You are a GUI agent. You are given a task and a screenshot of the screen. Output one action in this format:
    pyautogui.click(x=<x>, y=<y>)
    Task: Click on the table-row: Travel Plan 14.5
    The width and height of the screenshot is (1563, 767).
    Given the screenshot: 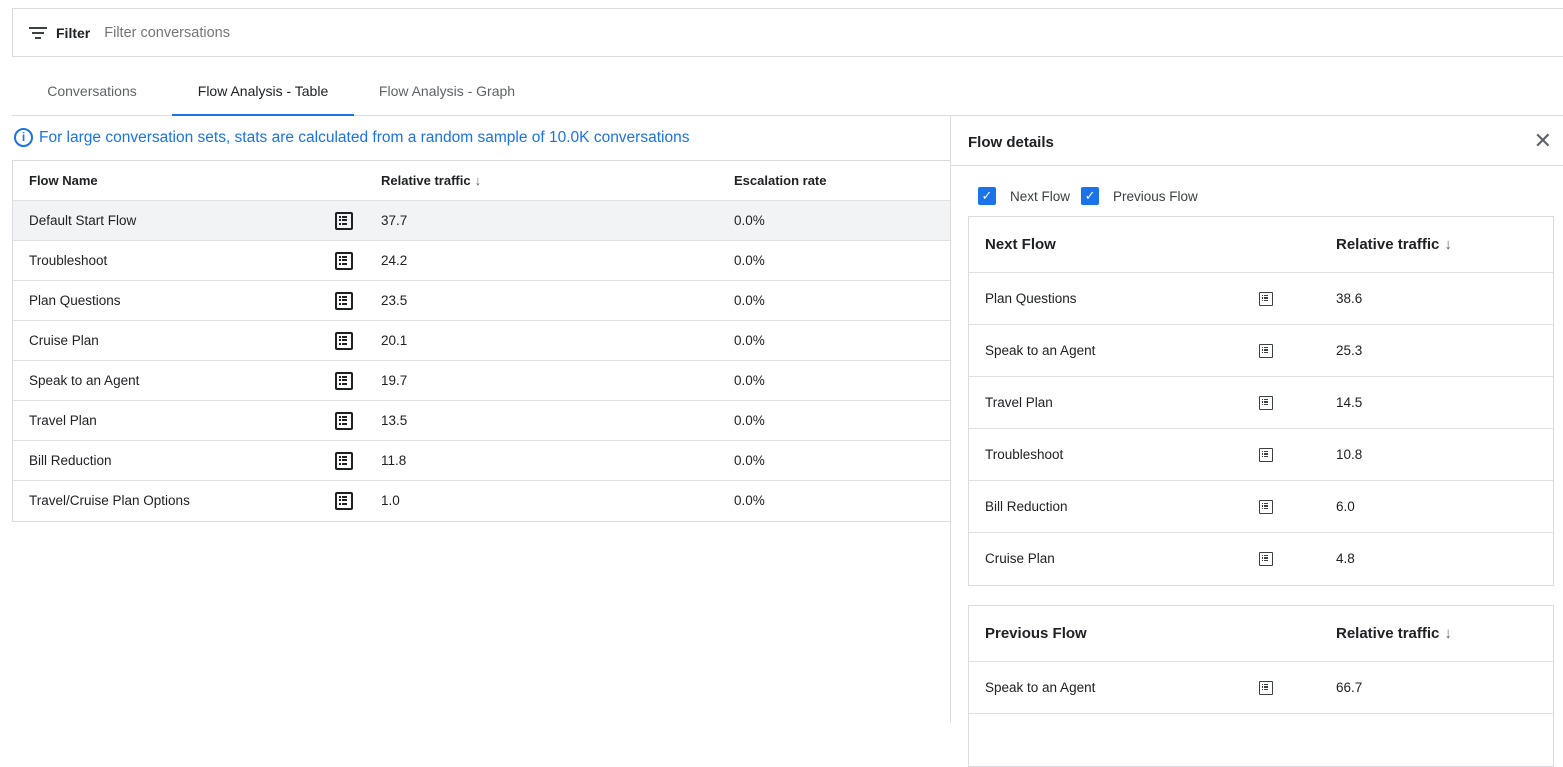 What is the action you would take?
    pyautogui.click(x=1261, y=403)
    